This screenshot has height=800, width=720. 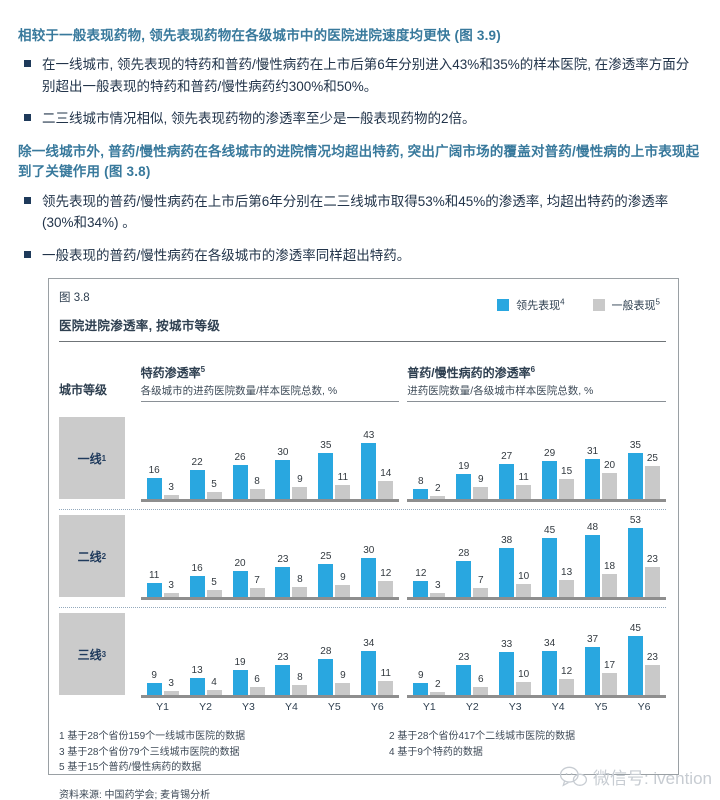 I want to click on bar-value-label: 30, so click(x=369, y=551).